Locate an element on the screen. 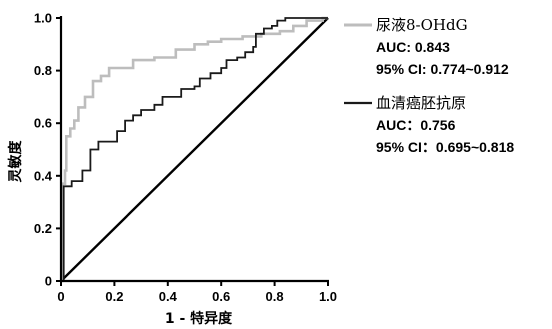 This screenshot has width=552, height=329. y-tick-label: 0.8 is located at coordinates (43, 70).